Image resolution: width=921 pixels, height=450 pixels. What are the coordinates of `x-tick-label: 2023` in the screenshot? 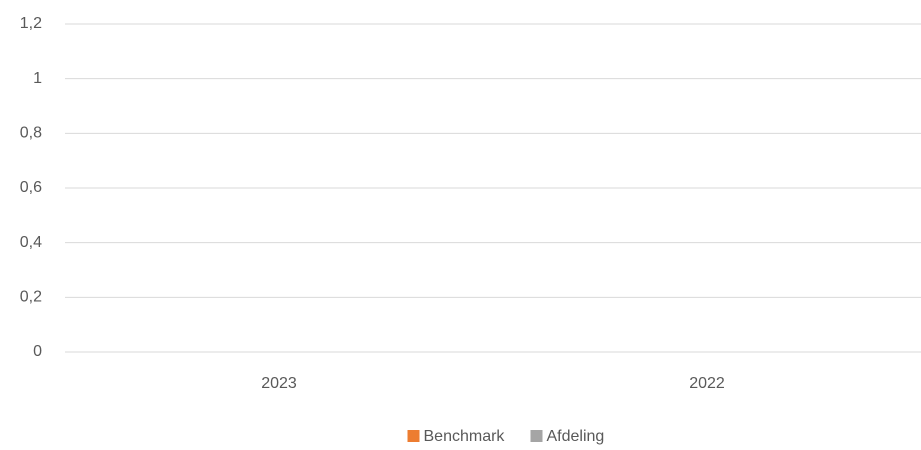 It's located at (279, 383).